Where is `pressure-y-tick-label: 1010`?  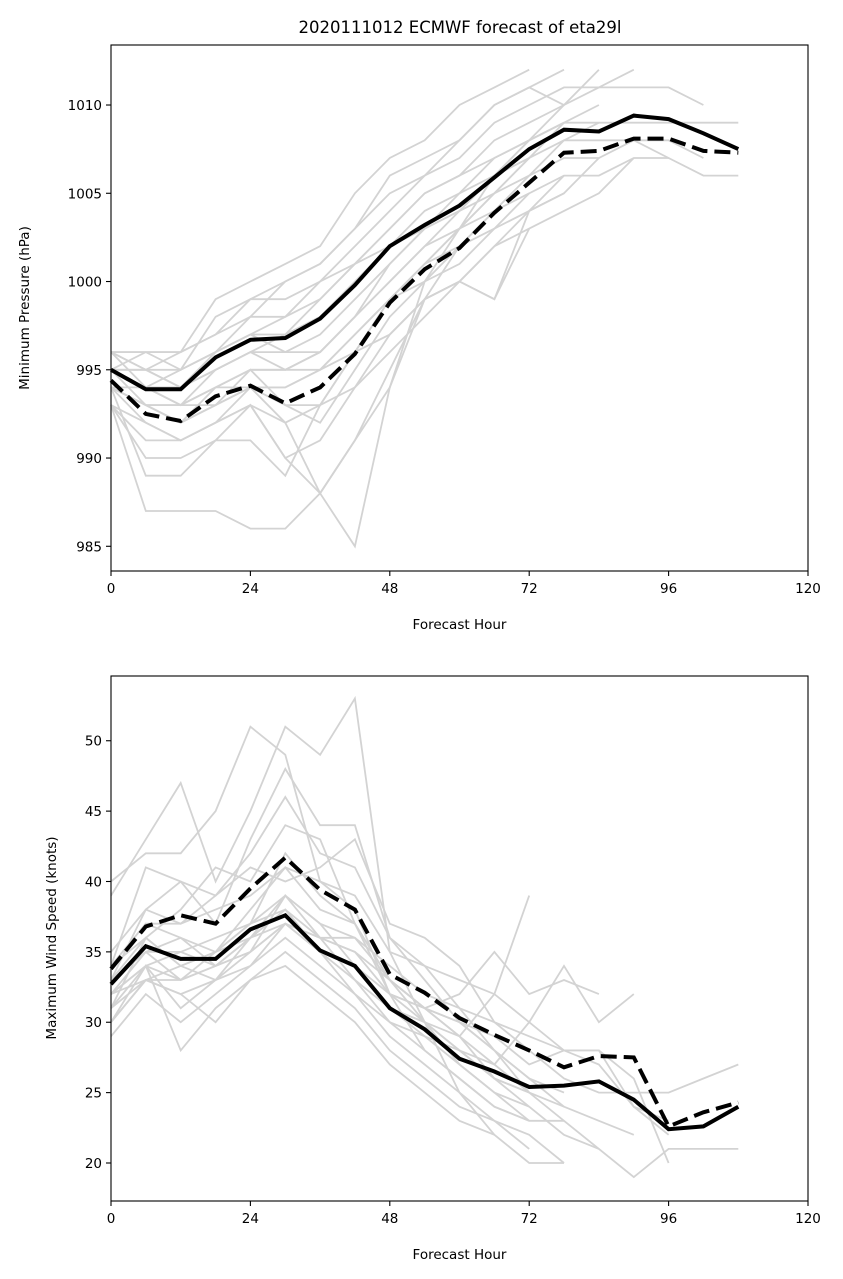
pressure-y-tick-label: 1010 is located at coordinates (85, 106).